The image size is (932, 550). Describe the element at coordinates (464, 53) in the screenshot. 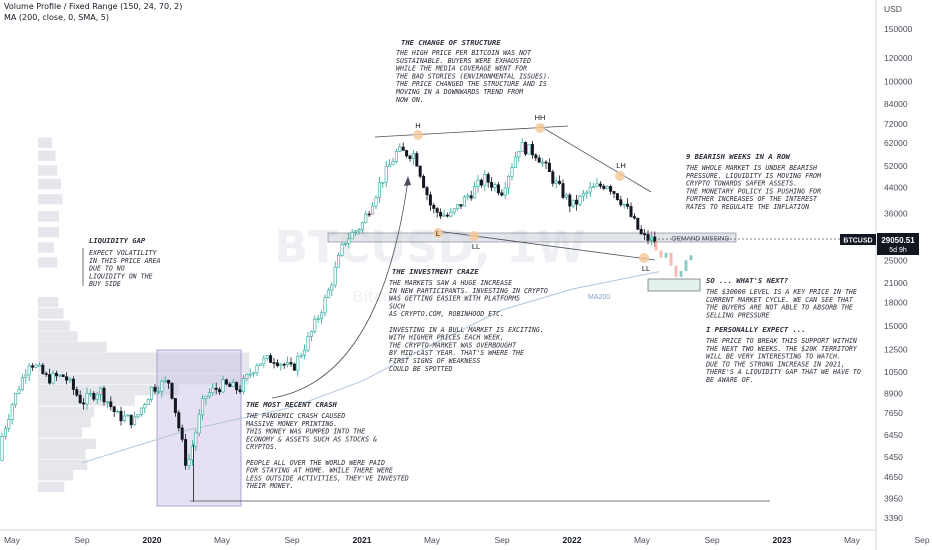

I see `annotation-line: THE HIGH PRICE PER BITCOIN WAS NOT` at that location.